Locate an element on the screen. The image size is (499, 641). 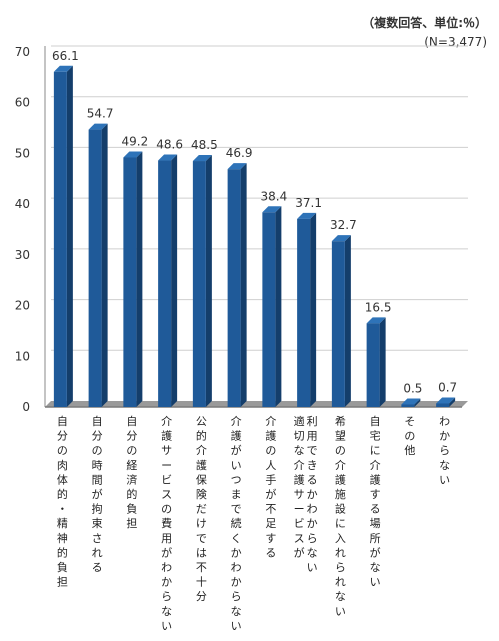
y-tick-label: 60 is located at coordinates (22, 103).